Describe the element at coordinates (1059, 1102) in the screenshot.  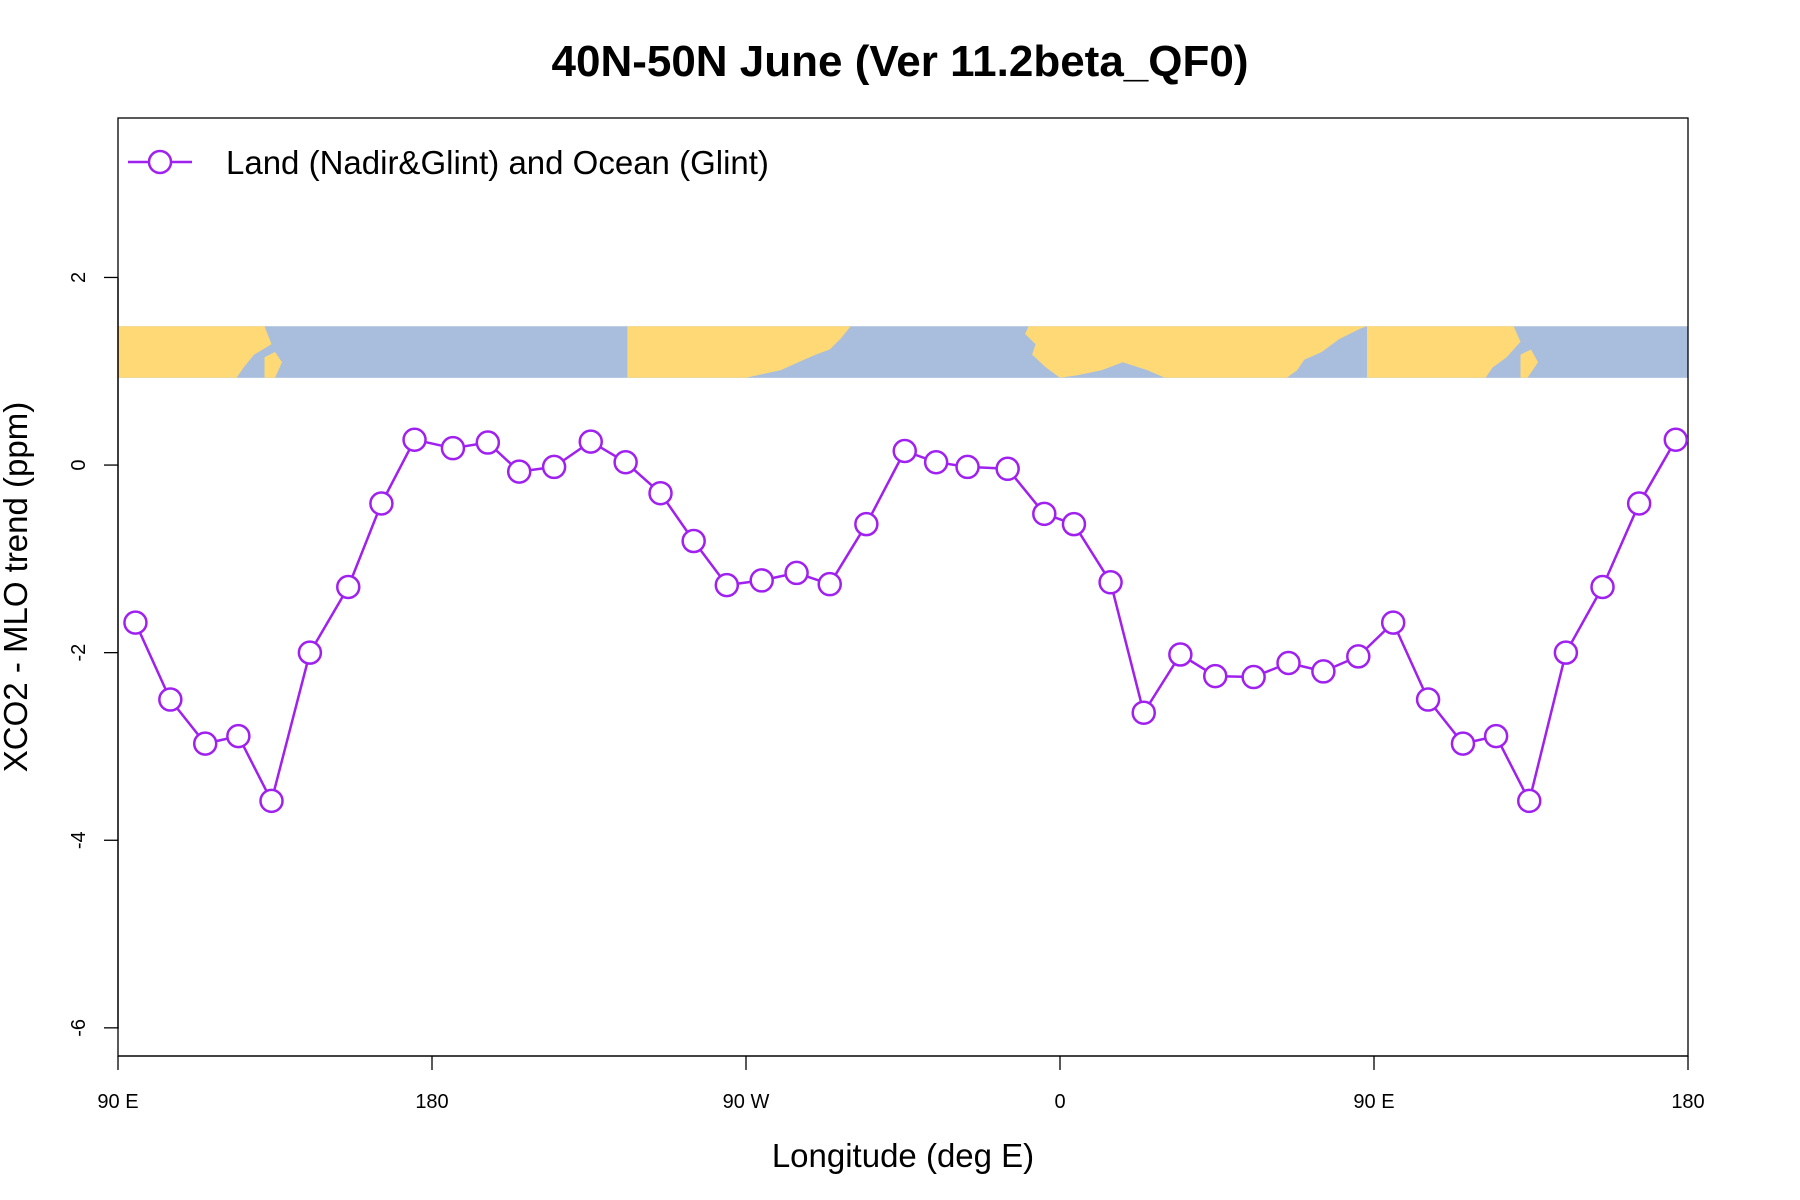
I see `x-tick-label: 0` at that location.